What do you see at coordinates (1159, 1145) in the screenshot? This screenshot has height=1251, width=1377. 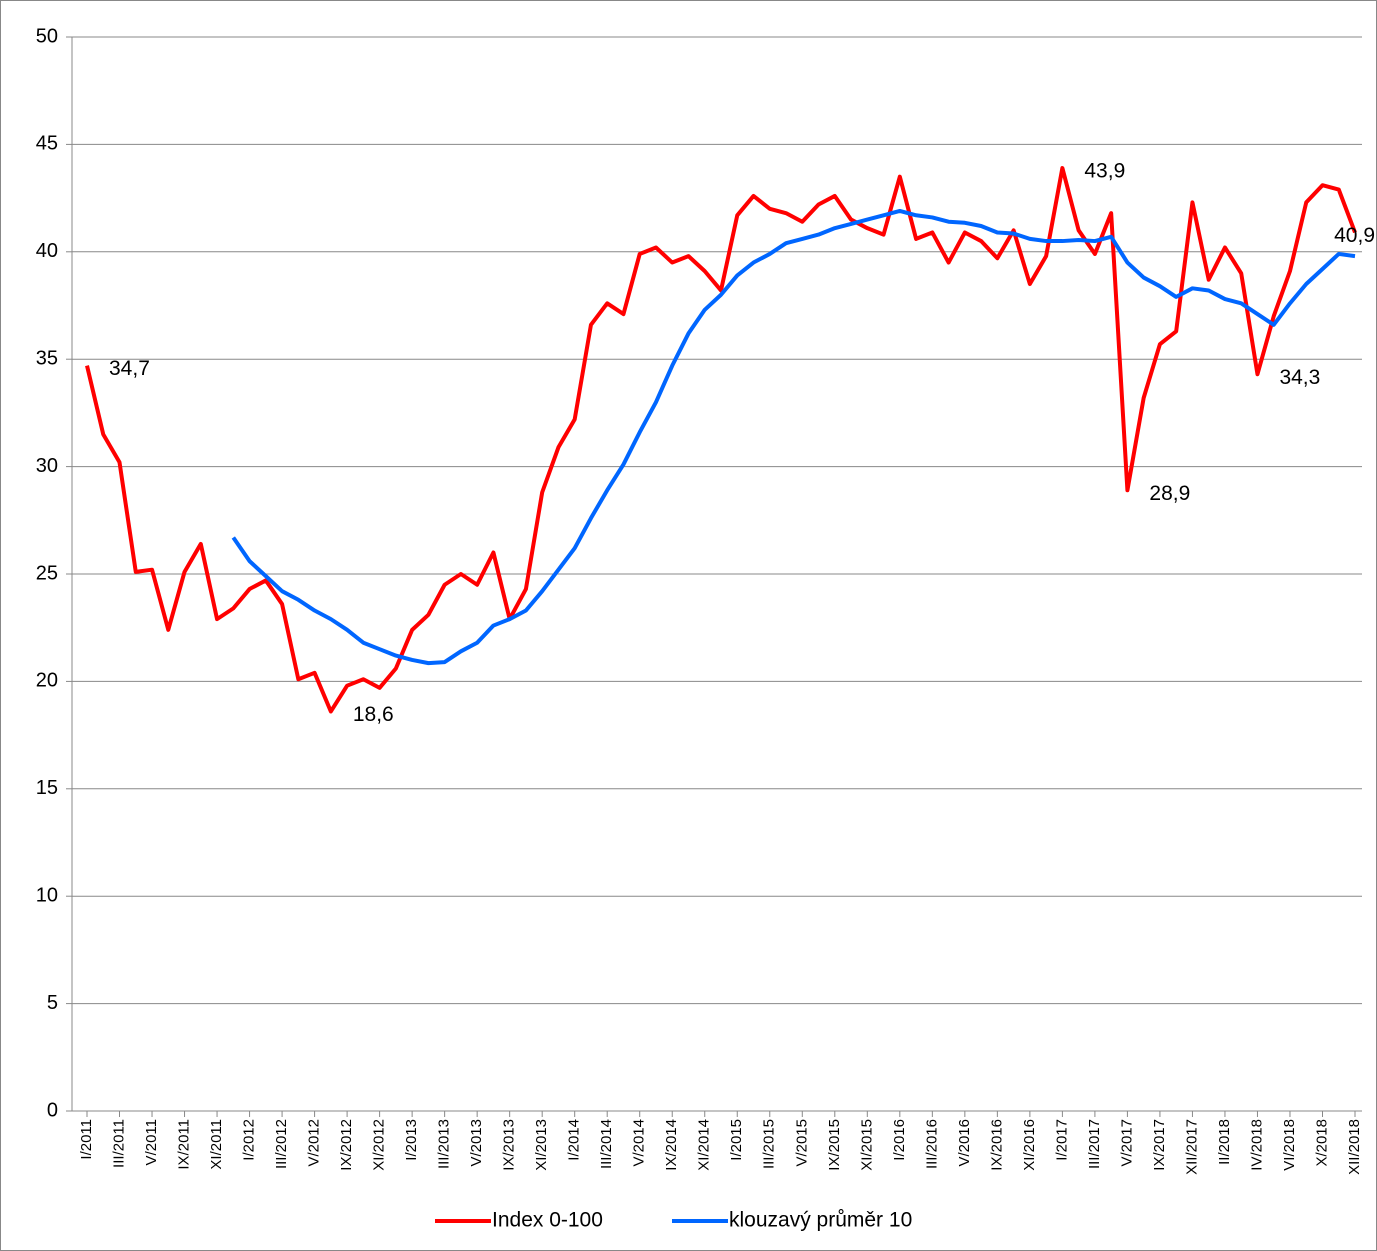 I see `x-tick-label: IX/2017` at bounding box center [1159, 1145].